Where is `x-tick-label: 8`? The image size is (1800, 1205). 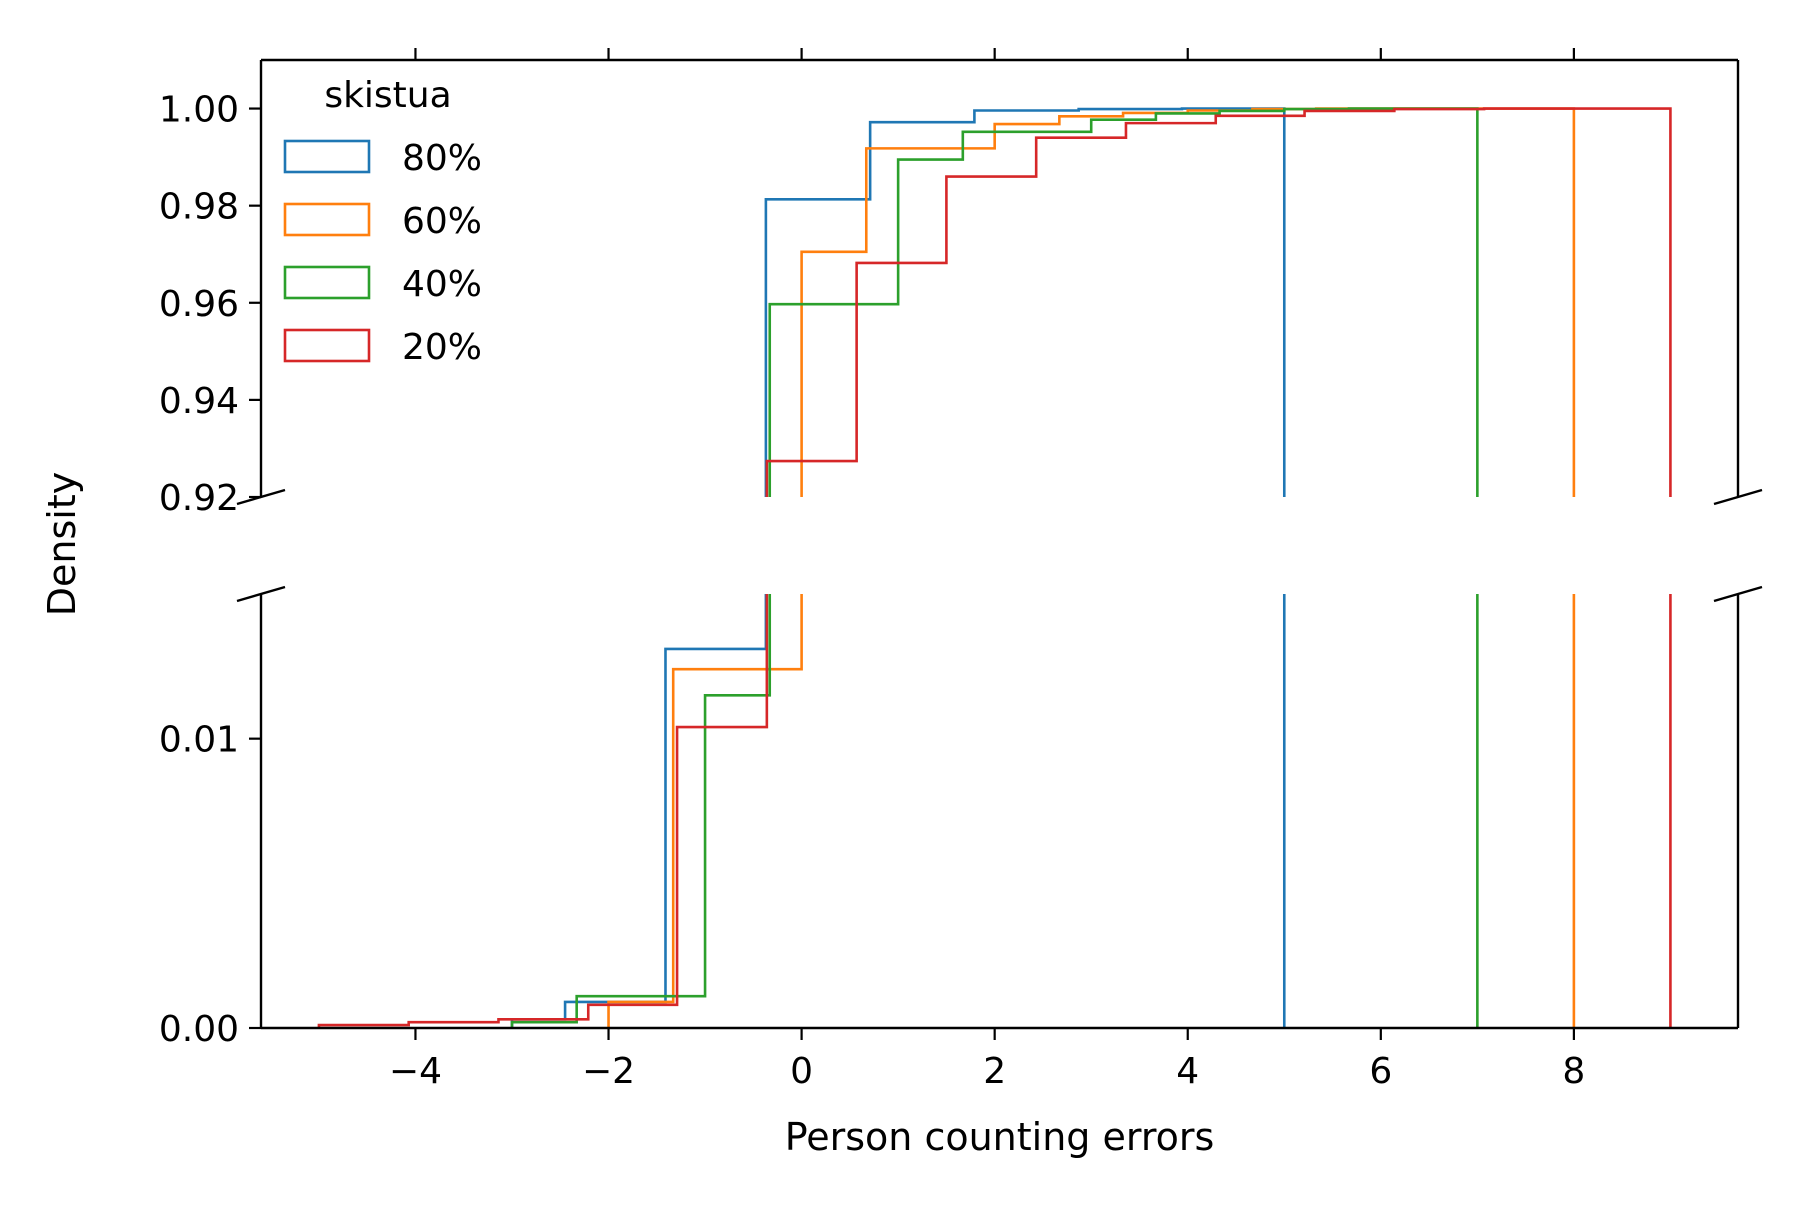 x-tick-label: 8 is located at coordinates (1573, 1071).